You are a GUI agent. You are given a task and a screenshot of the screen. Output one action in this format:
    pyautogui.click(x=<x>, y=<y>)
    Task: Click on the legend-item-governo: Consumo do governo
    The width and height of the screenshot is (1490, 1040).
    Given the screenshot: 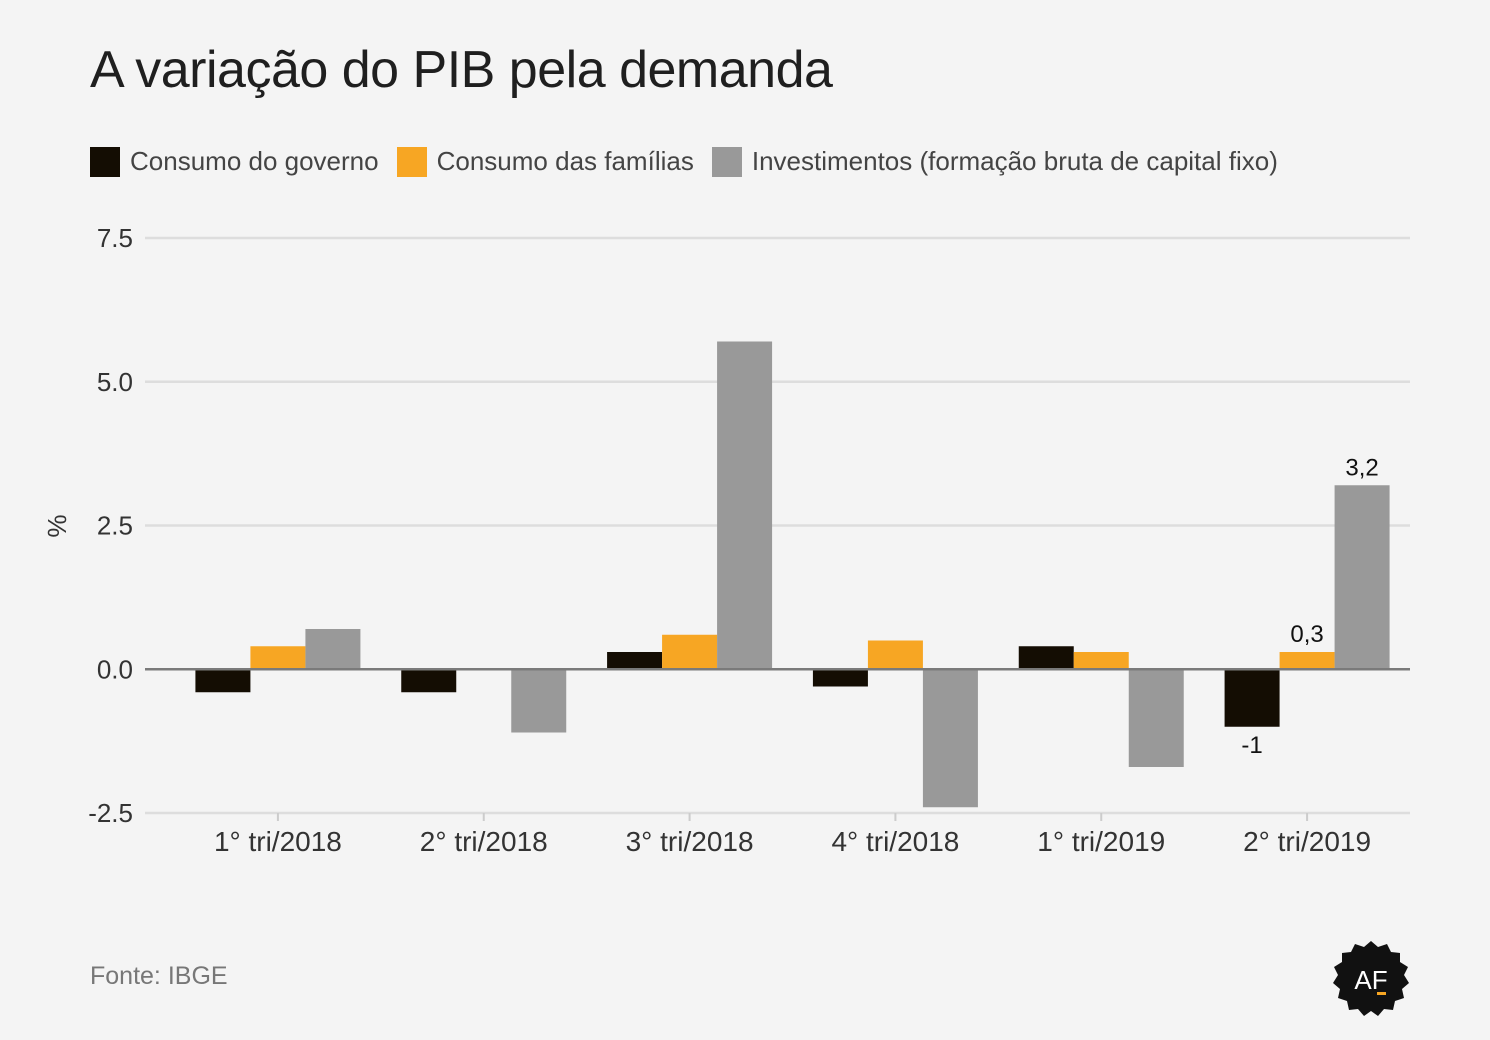 What is the action you would take?
    pyautogui.click(x=234, y=161)
    